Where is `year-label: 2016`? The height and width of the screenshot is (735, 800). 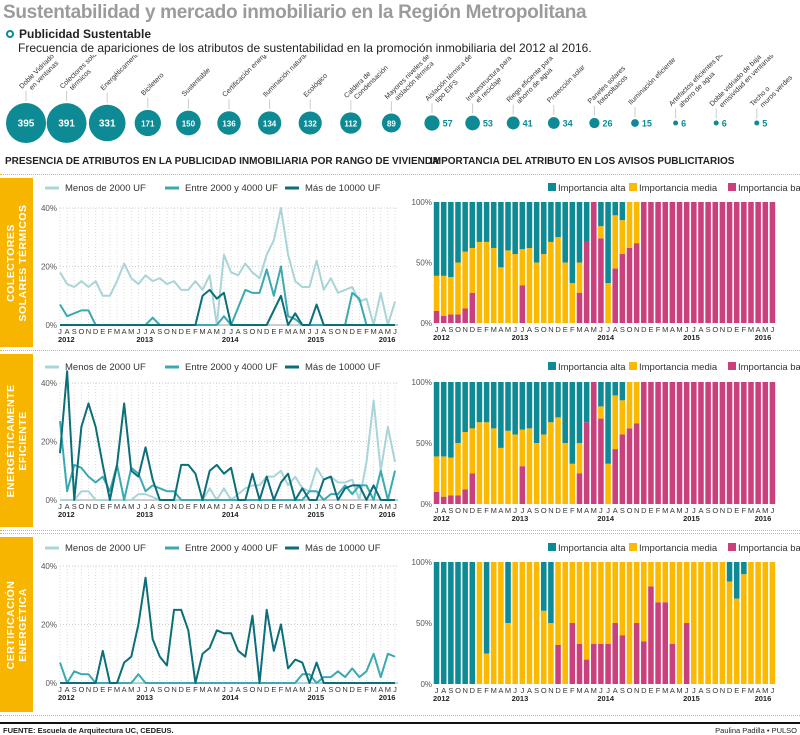
year-label: 2016 is located at coordinates (387, 514).